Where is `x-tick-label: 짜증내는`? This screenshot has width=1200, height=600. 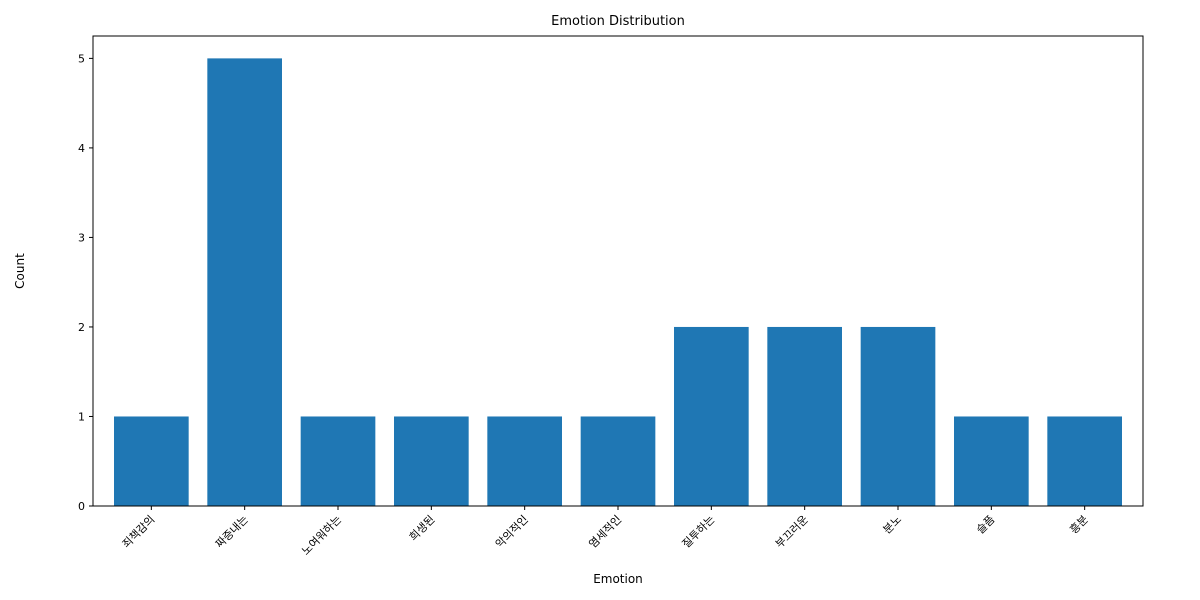 x-tick-label: 짜증내는 is located at coordinates (232, 532).